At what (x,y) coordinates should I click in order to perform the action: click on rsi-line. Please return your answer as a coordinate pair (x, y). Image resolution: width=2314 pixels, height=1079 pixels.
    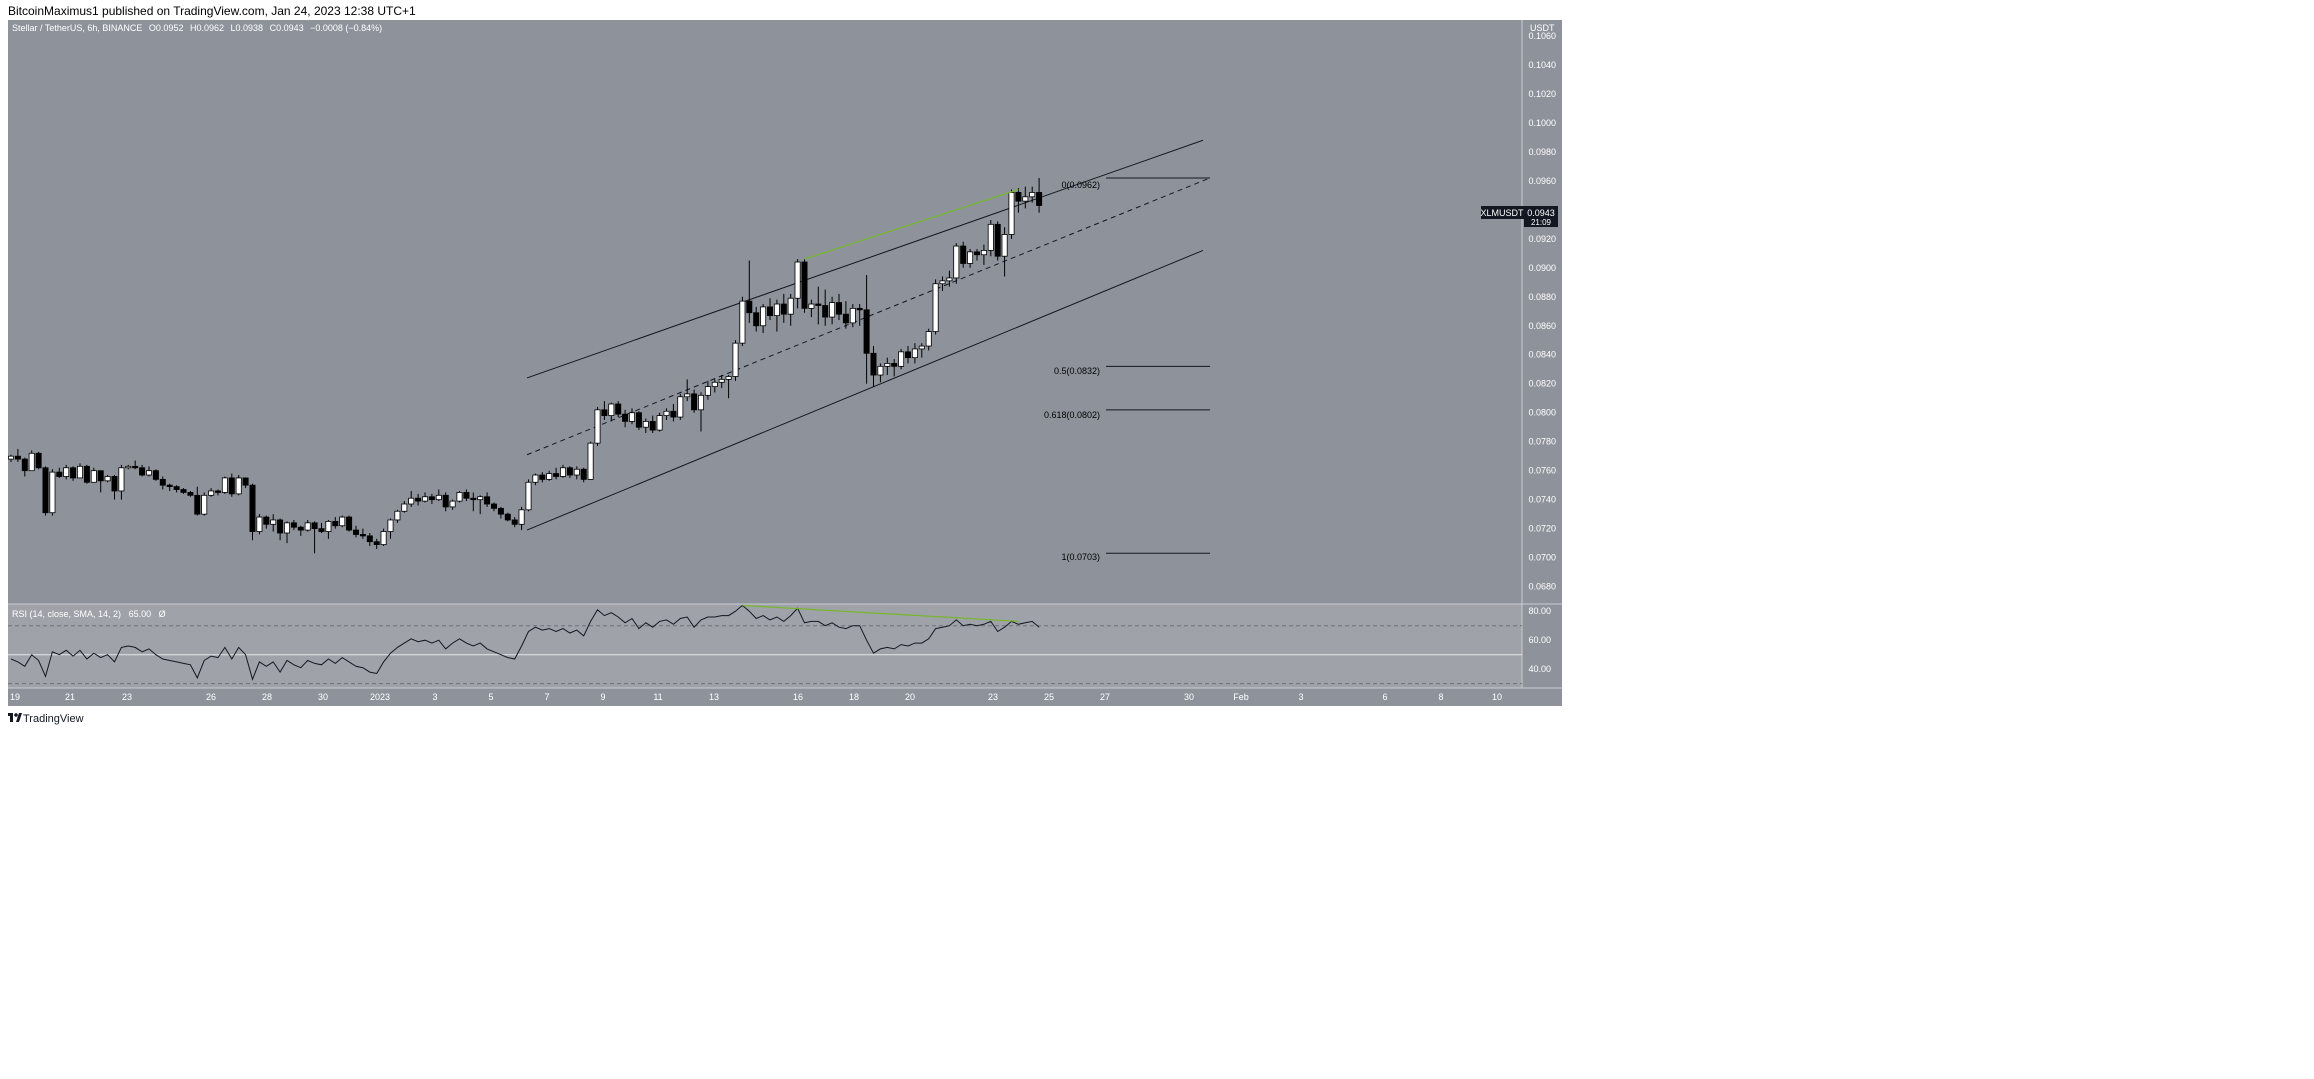
    Looking at the image, I should click on (525, 642).